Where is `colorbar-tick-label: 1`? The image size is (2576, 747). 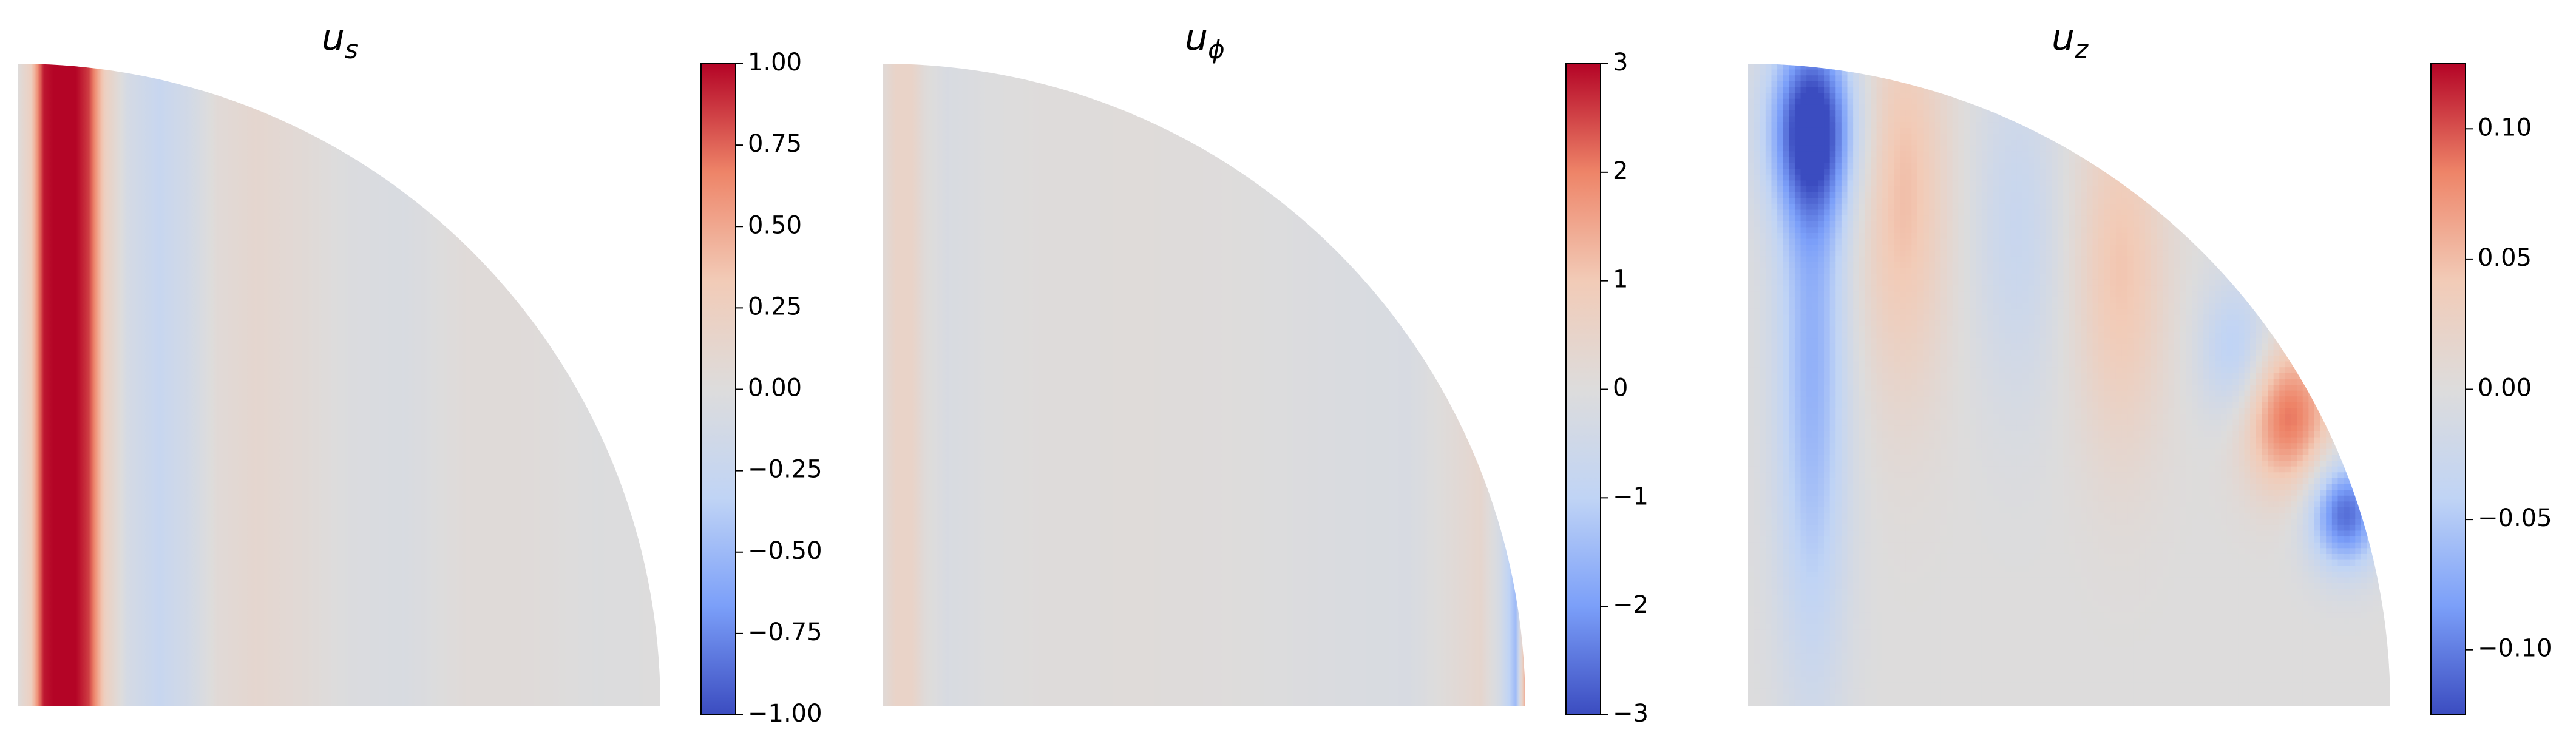
colorbar-tick-label: 1 is located at coordinates (1621, 280).